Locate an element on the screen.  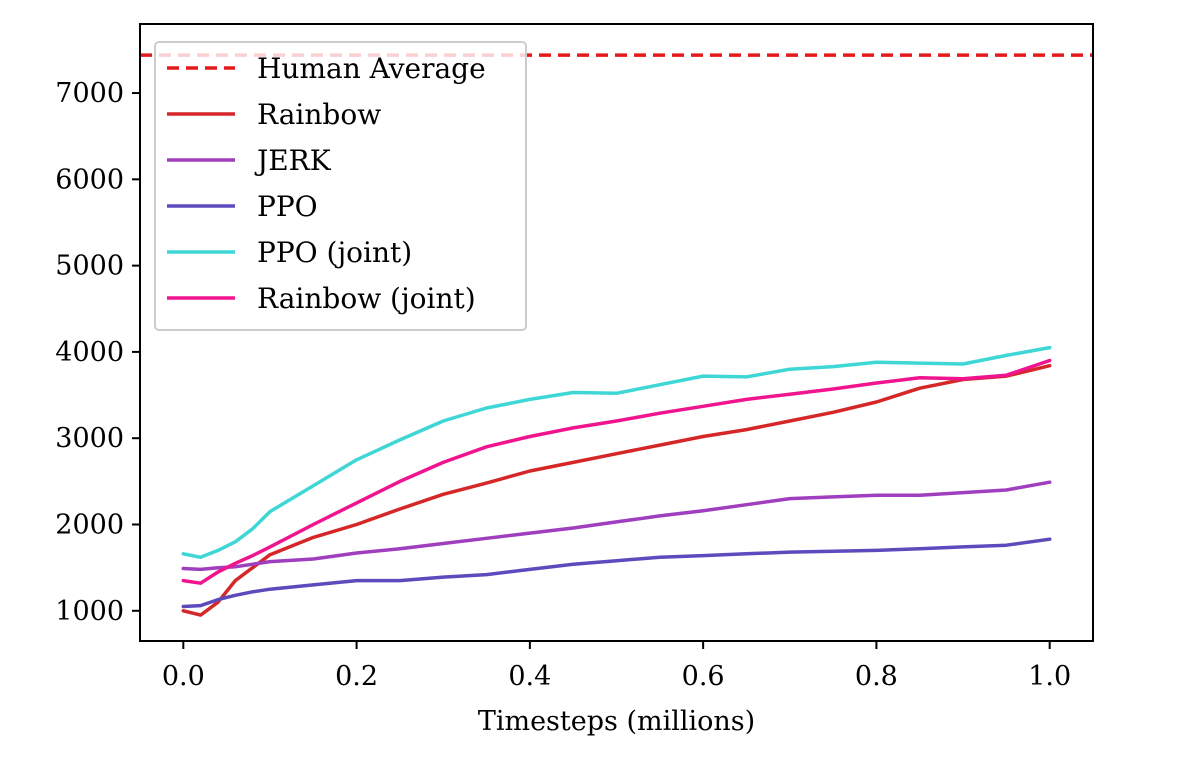
y-tick-label: 5000 is located at coordinates (89, 266).